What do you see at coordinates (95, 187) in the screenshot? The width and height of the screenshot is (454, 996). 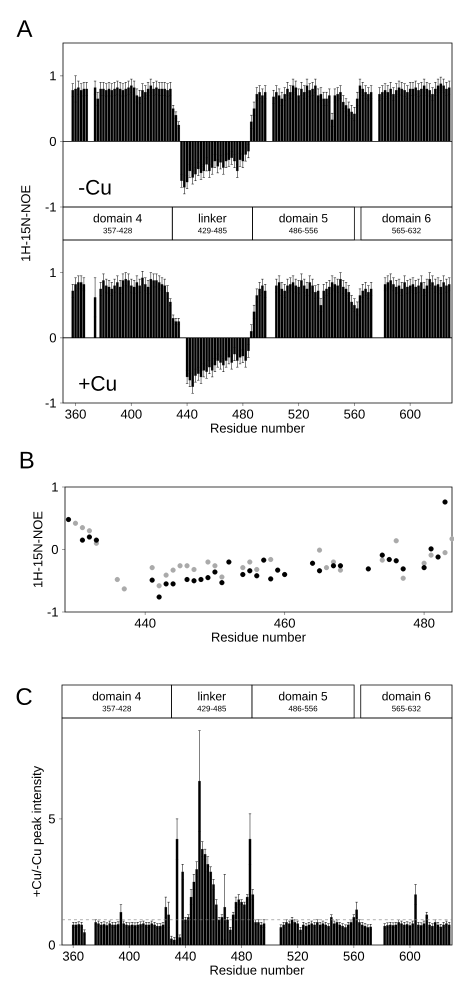 I see `annotation: -Cu` at bounding box center [95, 187].